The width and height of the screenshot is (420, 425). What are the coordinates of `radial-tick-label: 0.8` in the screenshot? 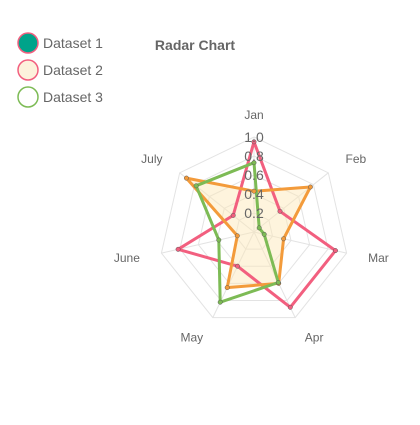 It's located at (254, 156).